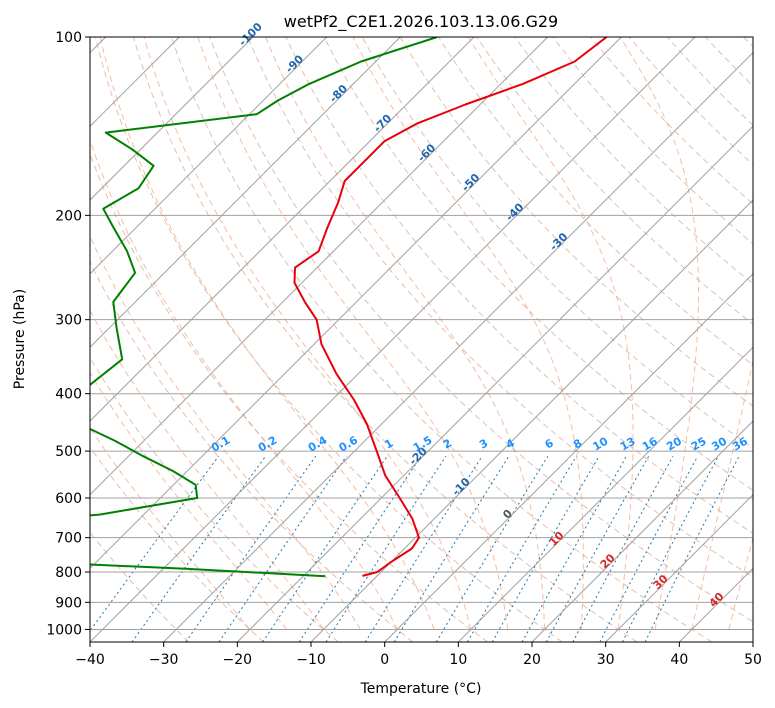 This screenshot has height=708, width=775. What do you see at coordinates (447, 444) in the screenshot?
I see `mixing-ratio-label: 2` at bounding box center [447, 444].